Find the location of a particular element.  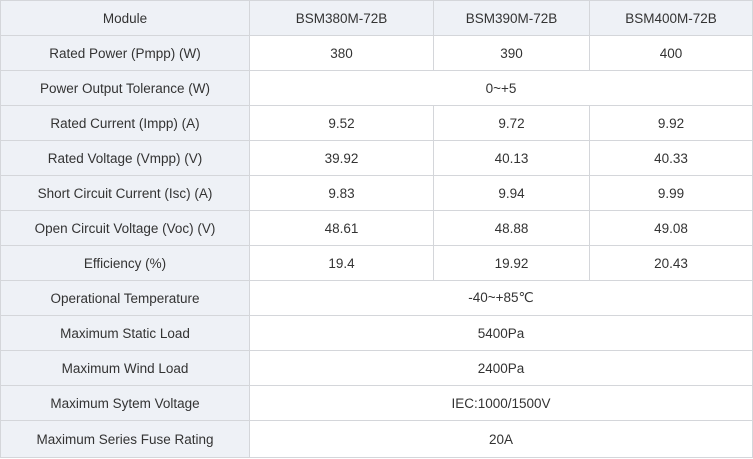

header-model-bsm380m-72b: BSM380M-72B is located at coordinates (341, 18).